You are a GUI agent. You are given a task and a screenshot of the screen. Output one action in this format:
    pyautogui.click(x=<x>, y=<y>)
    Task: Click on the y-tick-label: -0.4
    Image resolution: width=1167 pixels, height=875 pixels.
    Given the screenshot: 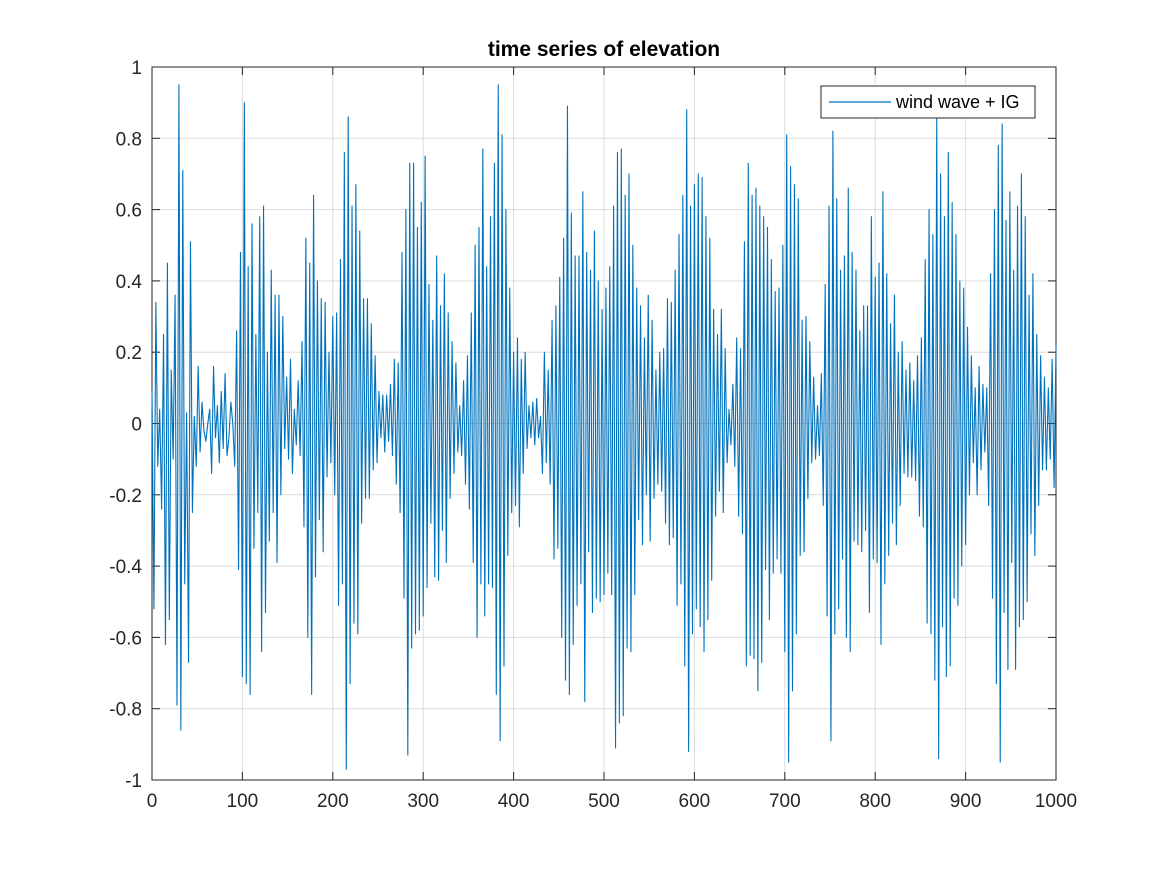 What is the action you would take?
    pyautogui.click(x=125, y=567)
    